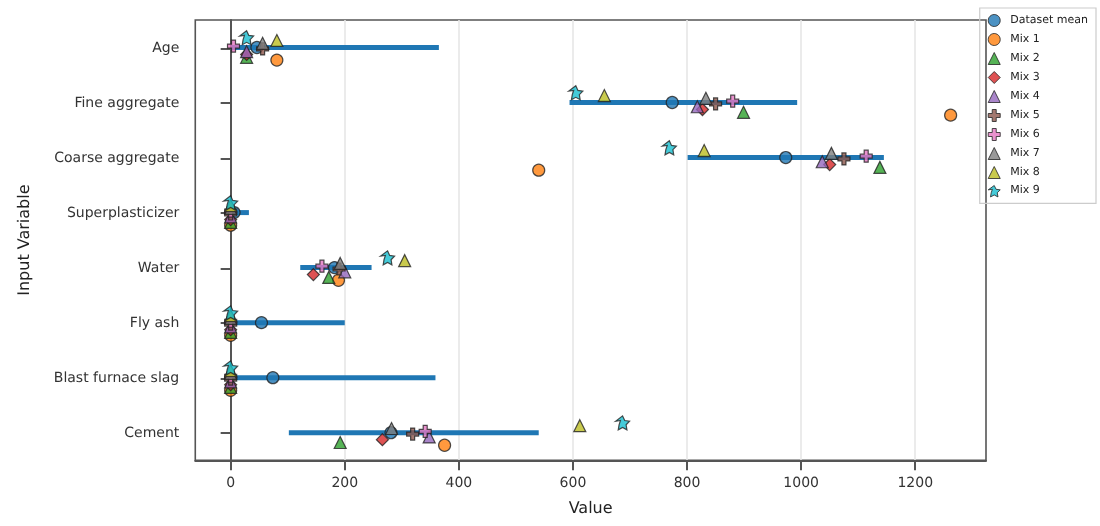 Image resolution: width=1100 pixels, height=526 pixels. Describe the element at coordinates (590, 508) in the screenshot. I see `x-axis-title: Value` at that location.